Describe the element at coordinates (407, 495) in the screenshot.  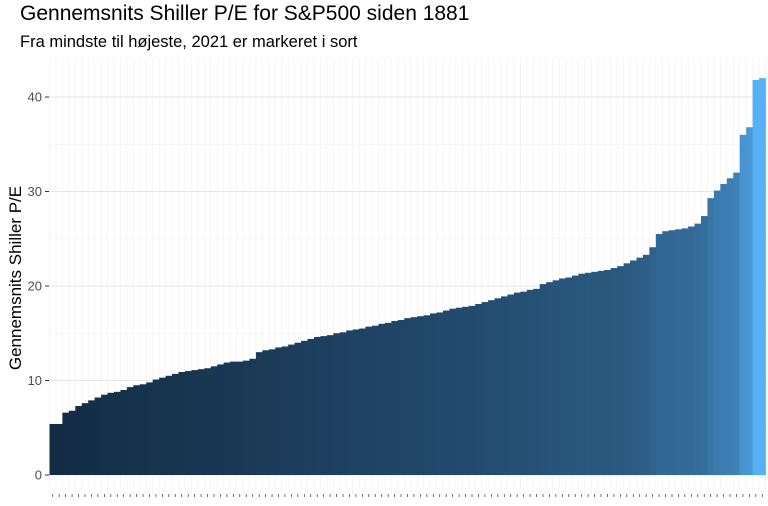
I see `x-axis` at that location.